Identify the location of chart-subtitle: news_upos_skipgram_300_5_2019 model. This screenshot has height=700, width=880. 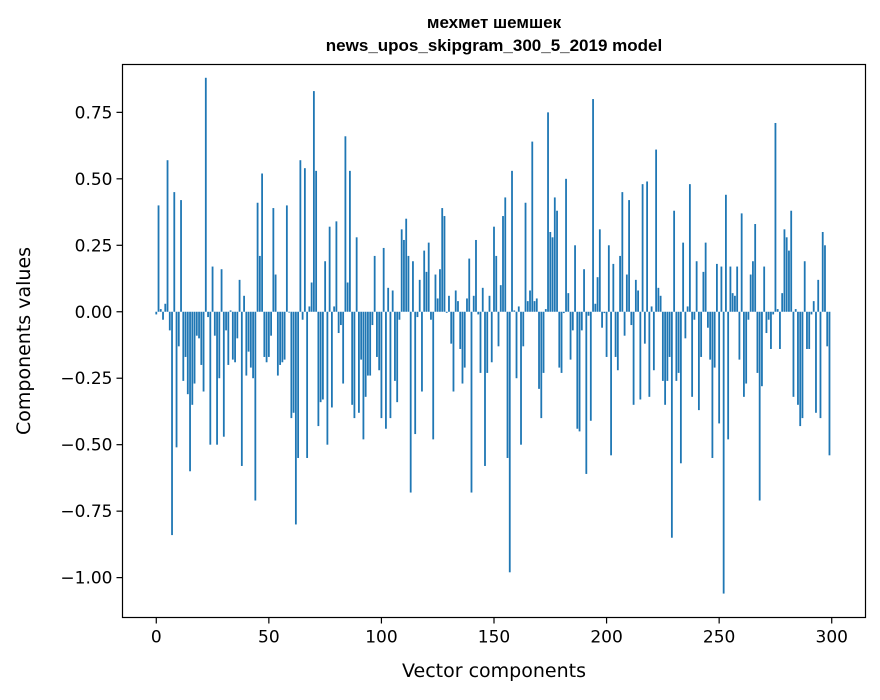
(494, 45).